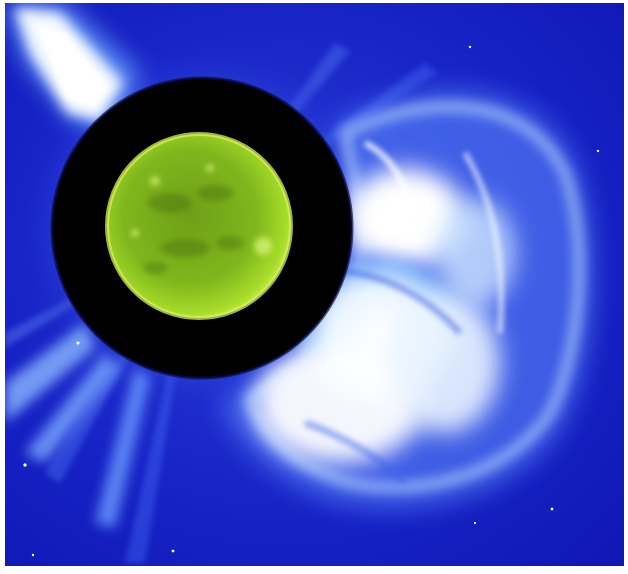 Image resolution: width=628 pixels, height=574 pixels. What do you see at coordinates (263, 246) in the screenshot?
I see `active-region-bright` at bounding box center [263, 246].